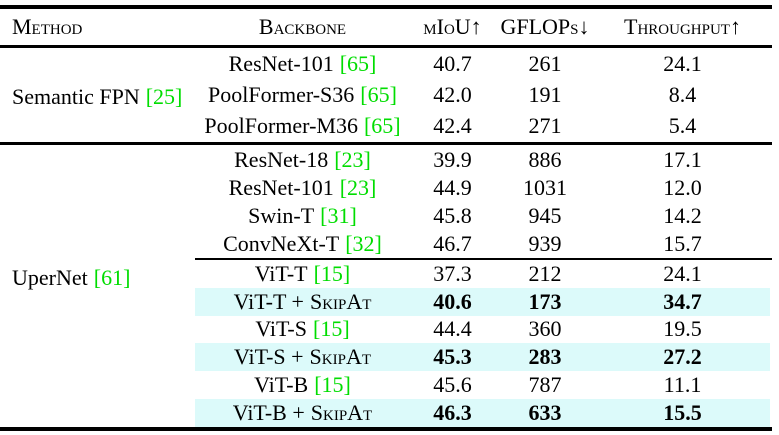 This screenshot has width=779, height=435. I want to click on backbone-cell: PoolFormer-M36 [65], so click(302, 125).